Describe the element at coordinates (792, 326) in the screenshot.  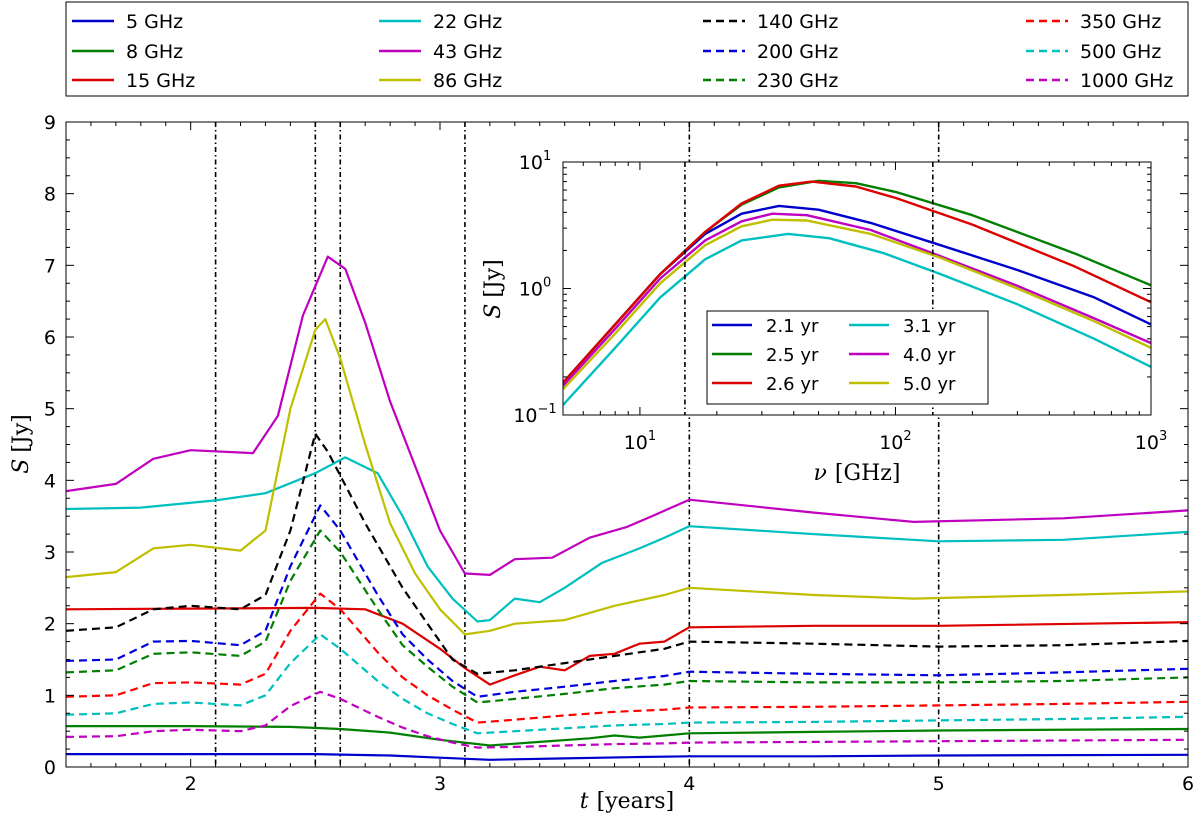
I see `inset-legend-label-2-1-yr: 2.1 yr` at that location.